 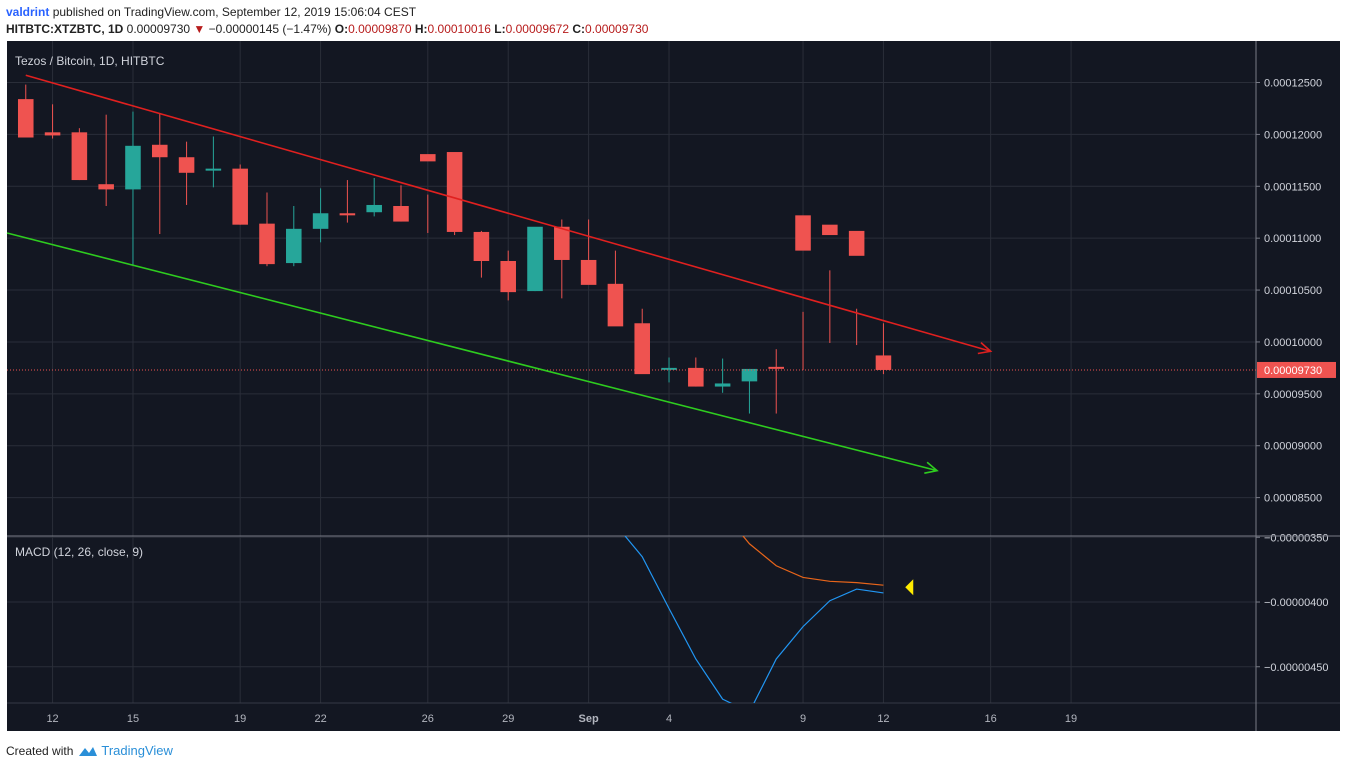 I want to click on price-change: −0.00000145 (−1.47%), so click(x=270, y=29).